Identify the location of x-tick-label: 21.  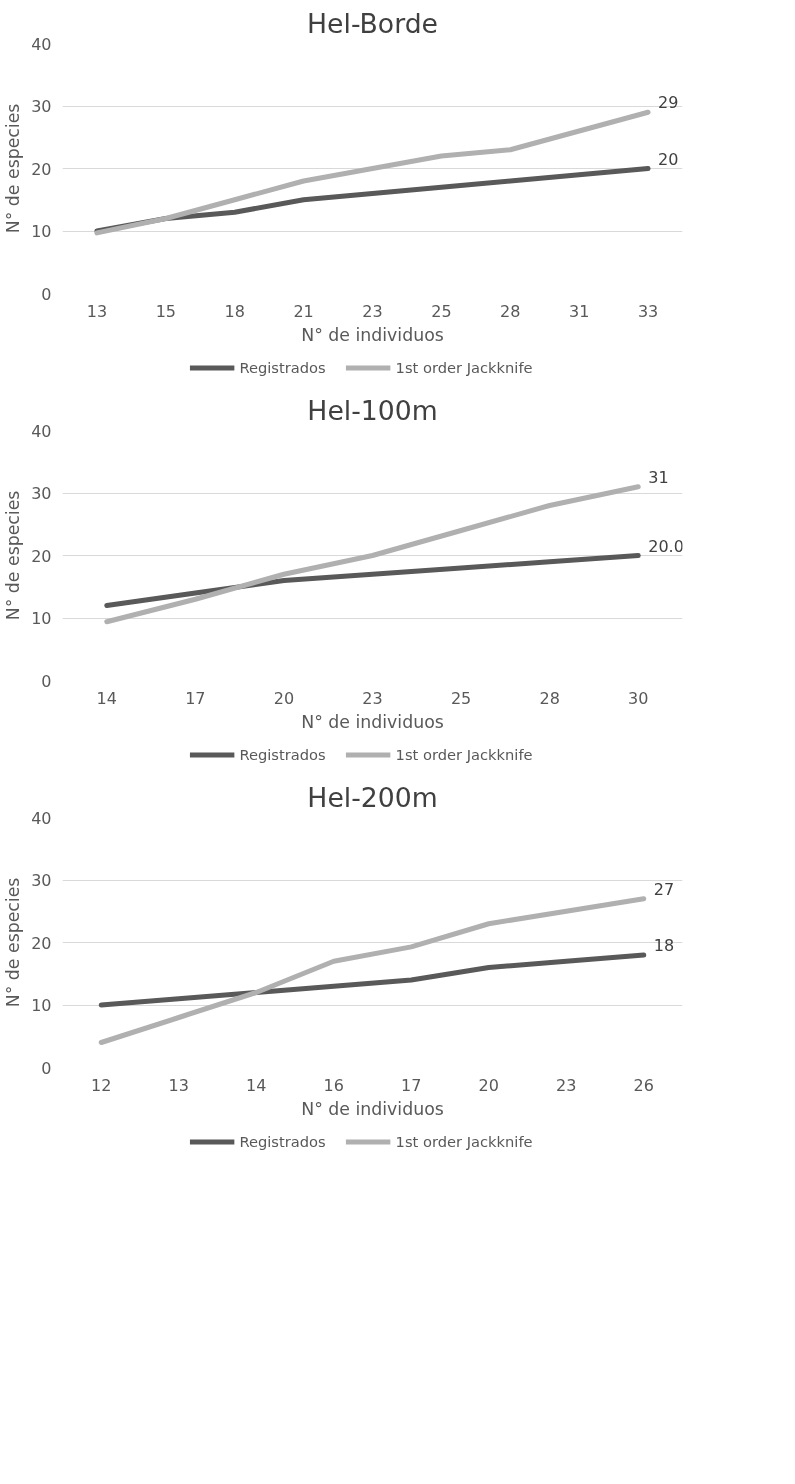
(303, 311).